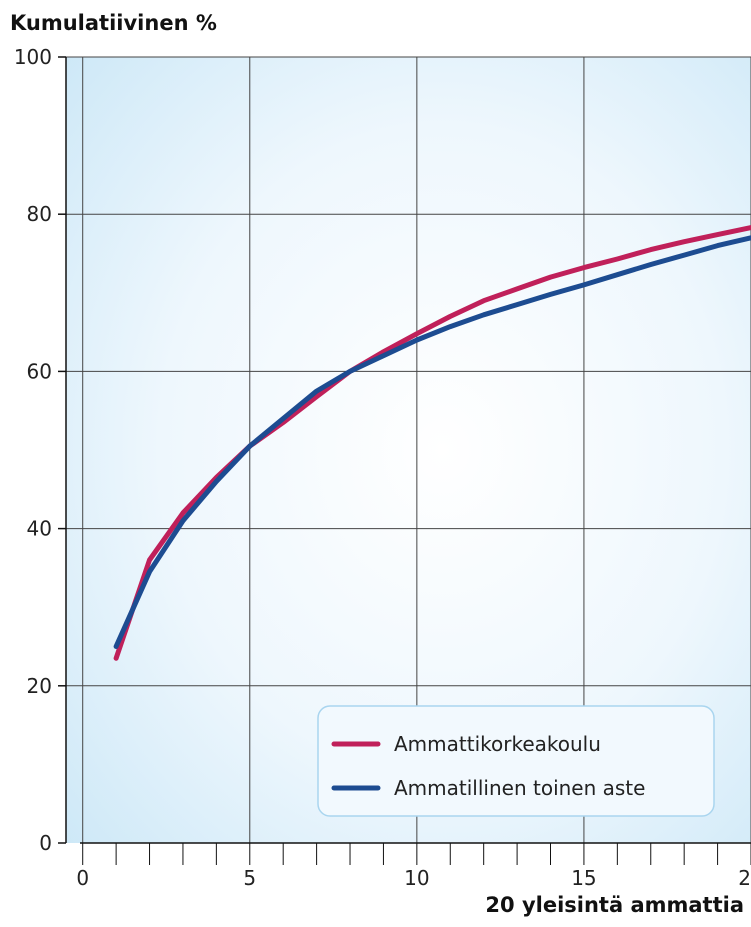  I want to click on legend-label-ammatillinen-toinen-aste: Ammatillinen toinen aste, so click(519, 788).